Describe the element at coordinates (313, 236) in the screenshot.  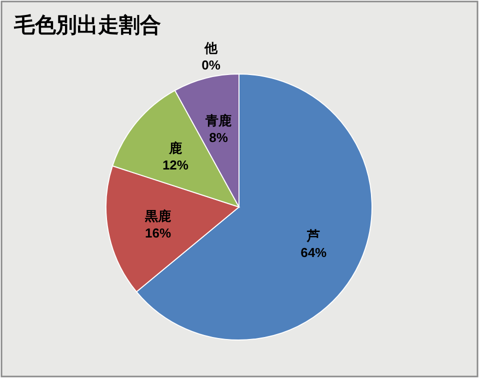
I see `slice-label: 芦` at that location.